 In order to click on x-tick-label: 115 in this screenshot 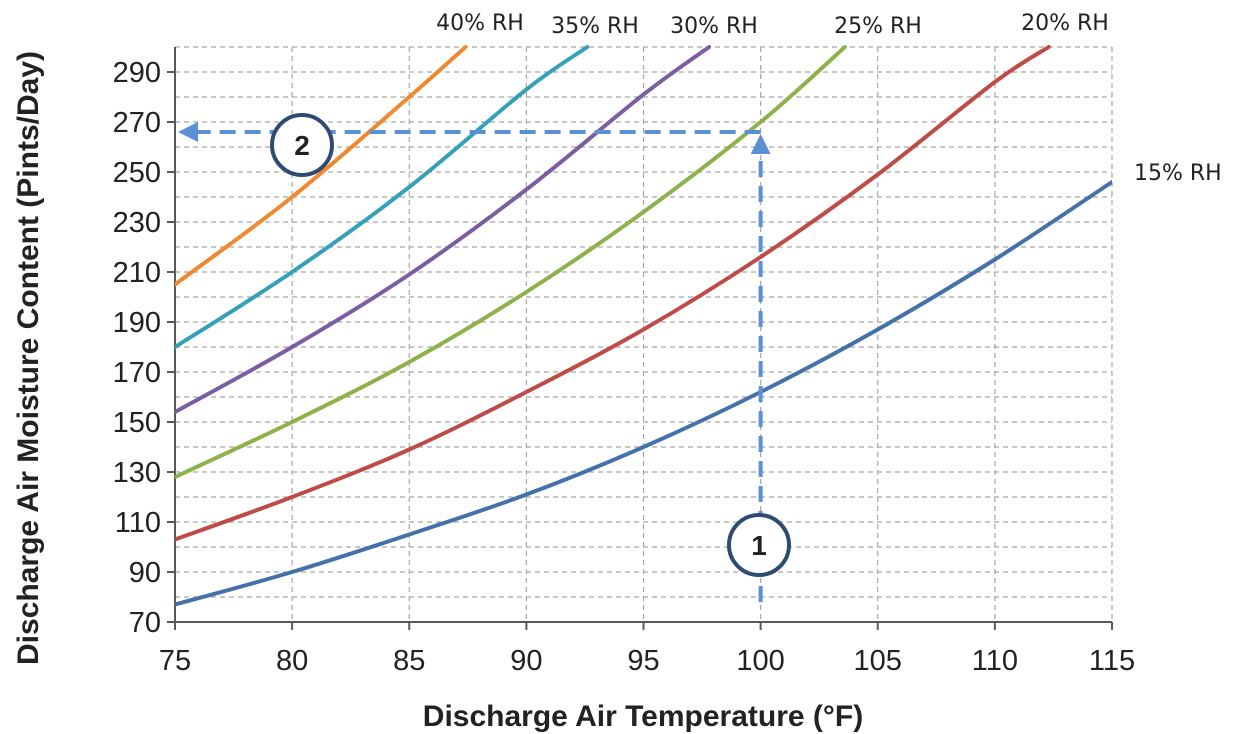, I will do `click(1112, 661)`.